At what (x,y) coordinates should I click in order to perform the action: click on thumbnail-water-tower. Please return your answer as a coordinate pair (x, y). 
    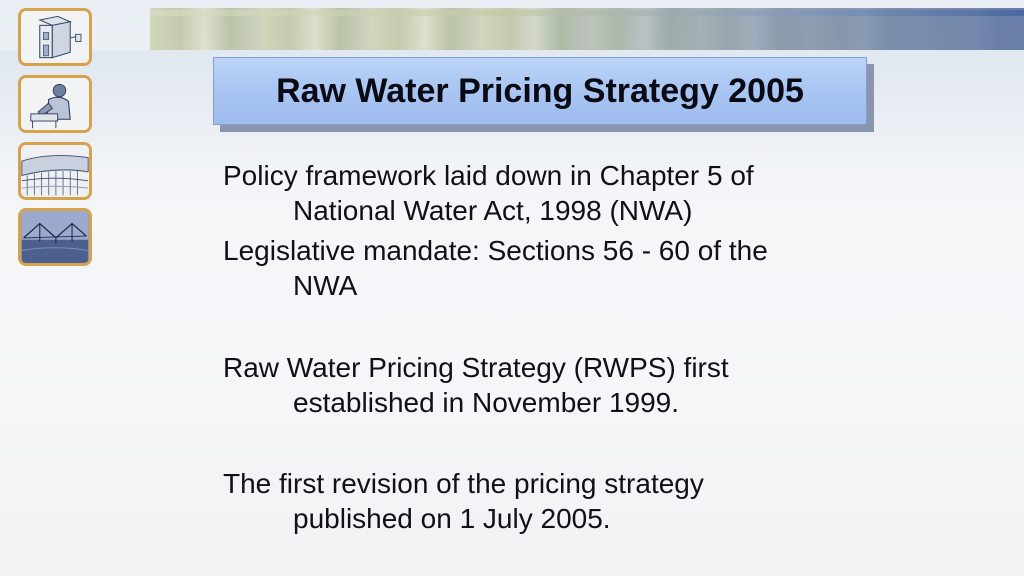
    Looking at the image, I should click on (55, 37).